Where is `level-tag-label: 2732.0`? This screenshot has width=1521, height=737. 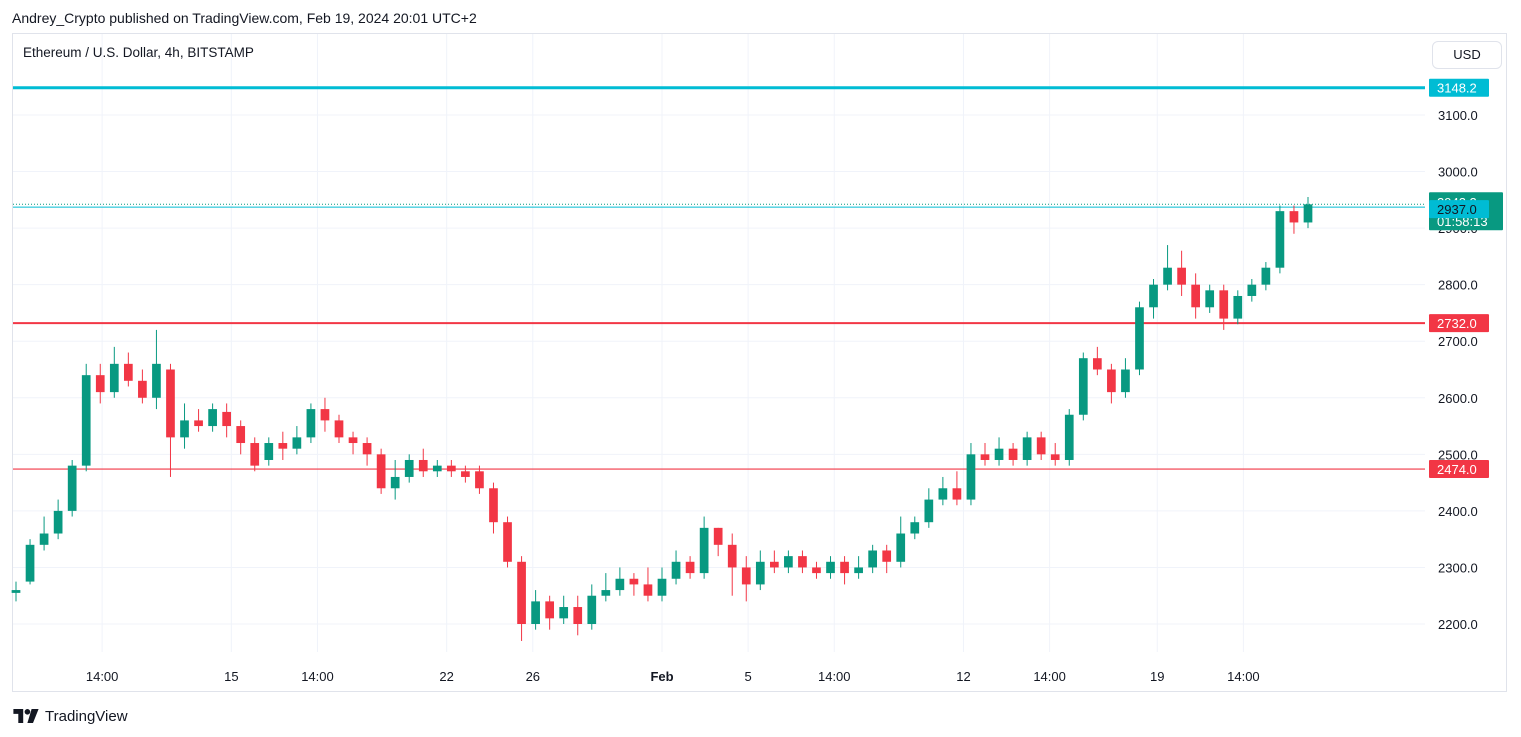
level-tag-label: 2732.0 is located at coordinates (1457, 323).